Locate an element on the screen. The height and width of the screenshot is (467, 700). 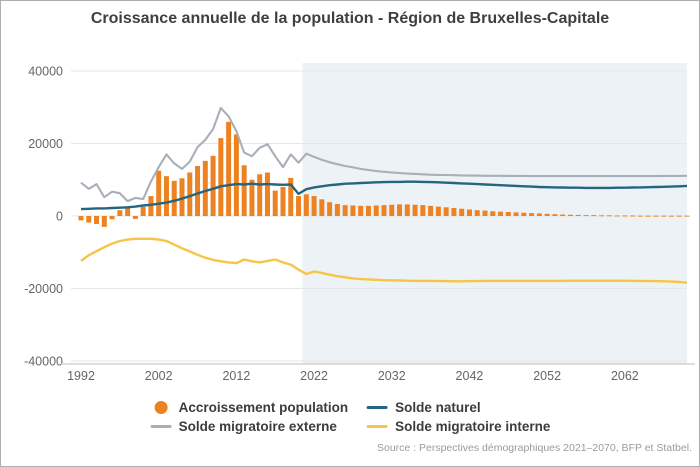
x-tick-label: 2032 is located at coordinates (392, 376).